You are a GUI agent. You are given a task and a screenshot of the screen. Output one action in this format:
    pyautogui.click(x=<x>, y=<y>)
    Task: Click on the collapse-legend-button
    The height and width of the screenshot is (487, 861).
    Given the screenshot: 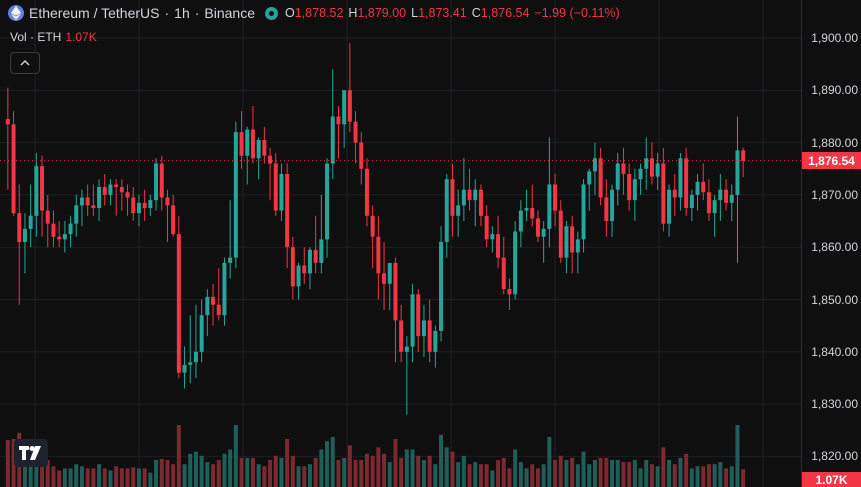 What is the action you would take?
    pyautogui.click(x=25, y=63)
    